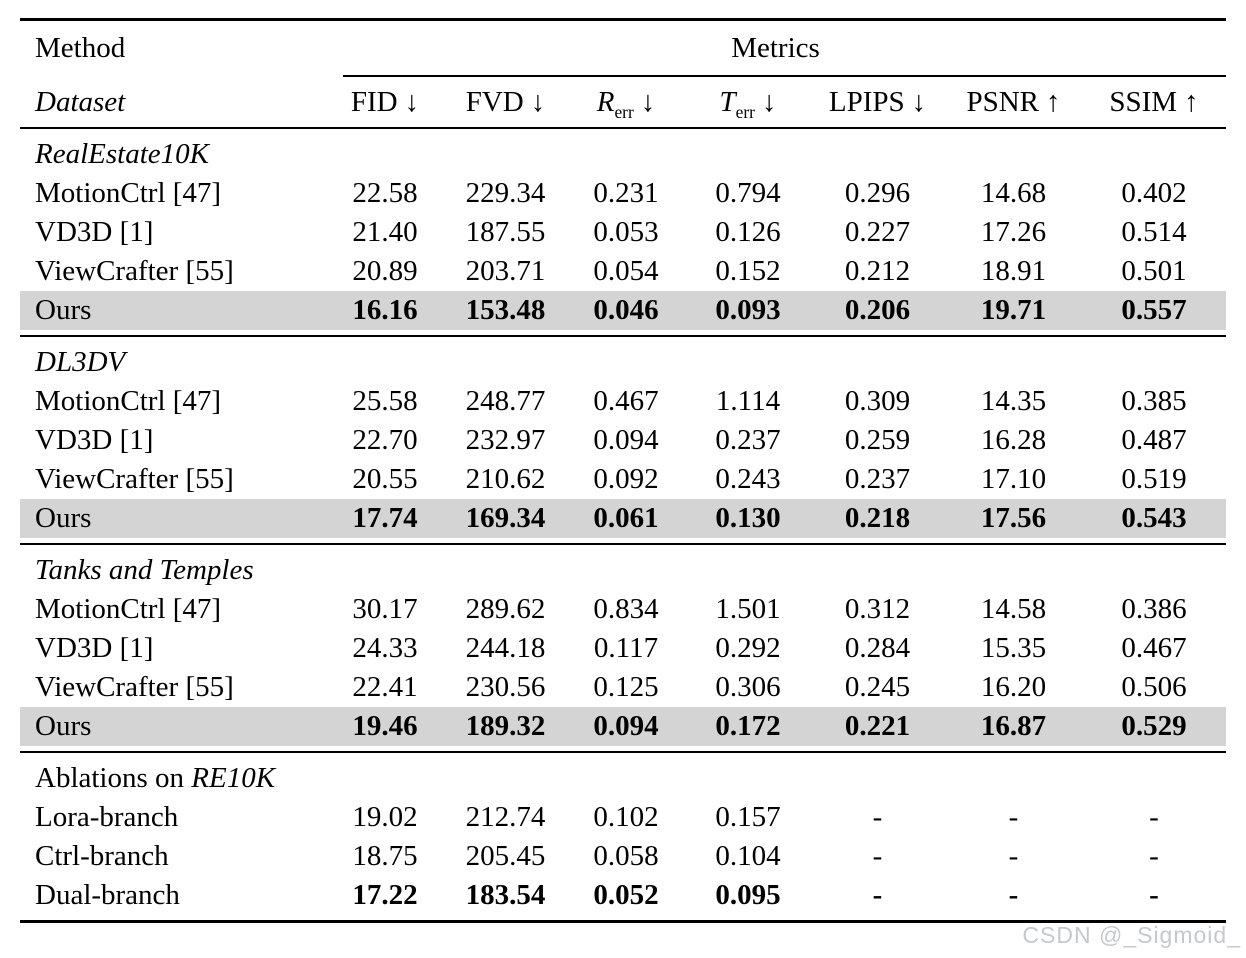  I want to click on section-title-italic: RealEstate10K, so click(122, 154).